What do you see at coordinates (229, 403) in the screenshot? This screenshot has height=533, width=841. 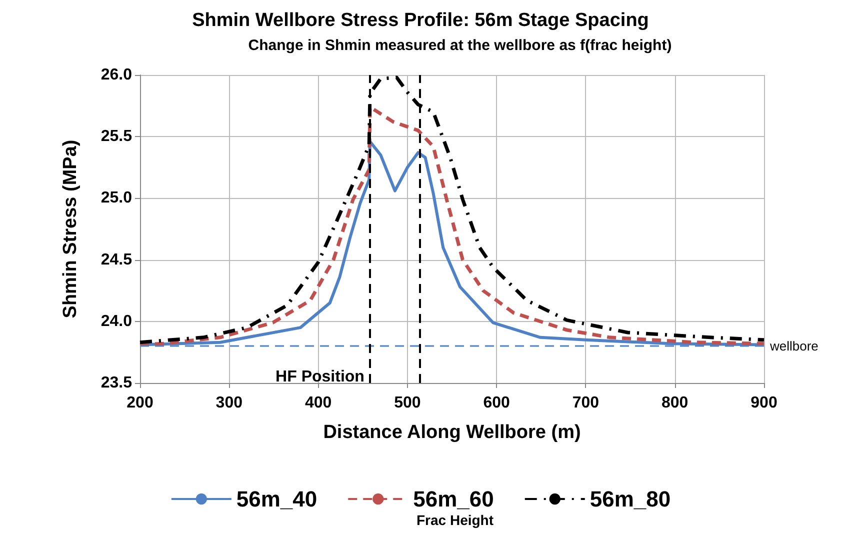 I see `x-tick-label: 300` at bounding box center [229, 403].